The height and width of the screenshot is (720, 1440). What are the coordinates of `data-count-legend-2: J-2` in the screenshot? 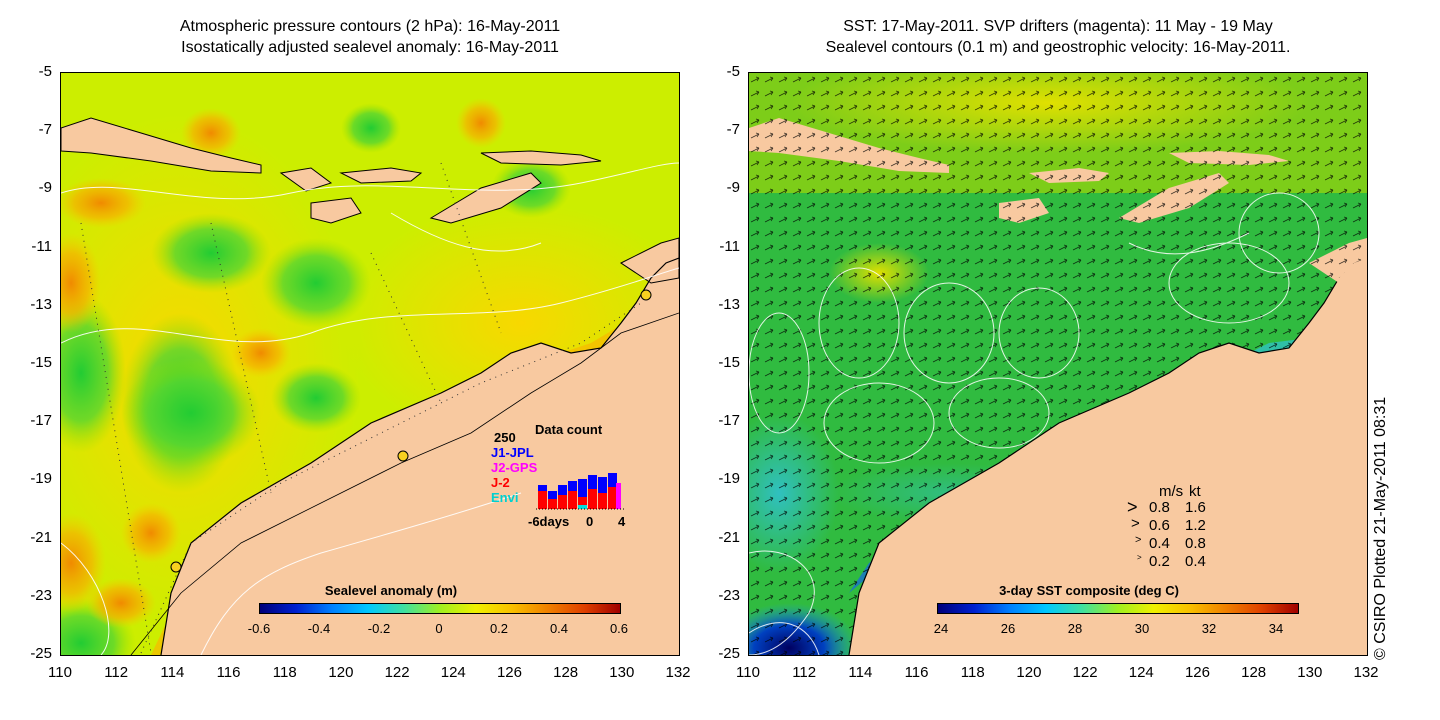 It's located at (500, 482).